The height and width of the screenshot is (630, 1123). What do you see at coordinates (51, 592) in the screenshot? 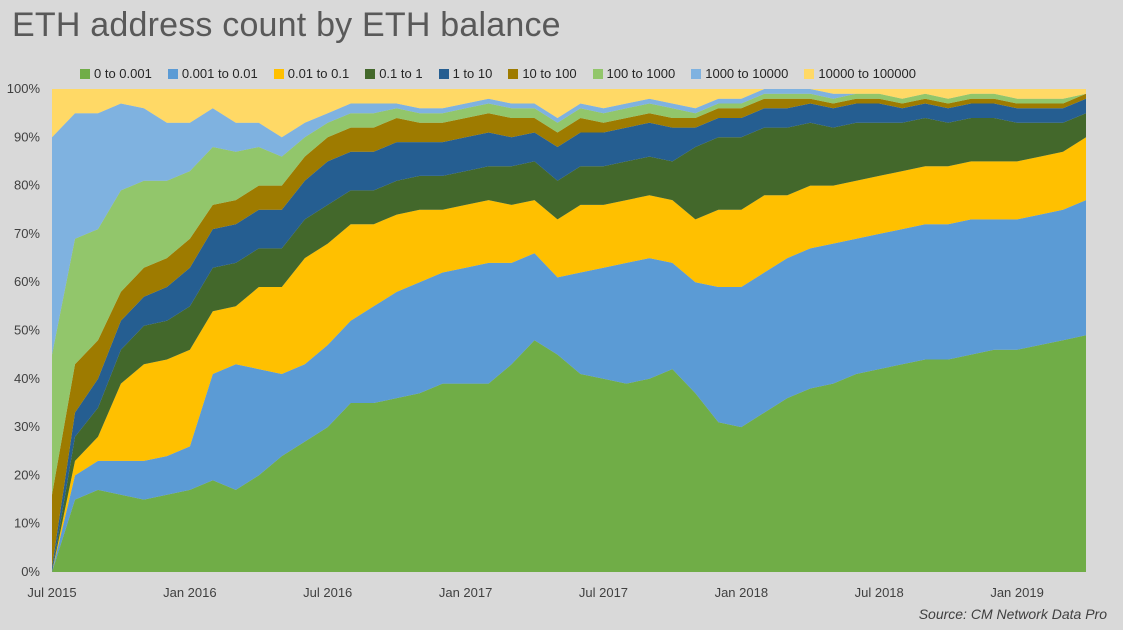
I see `x-tick-label: Jul 2015` at bounding box center [51, 592].